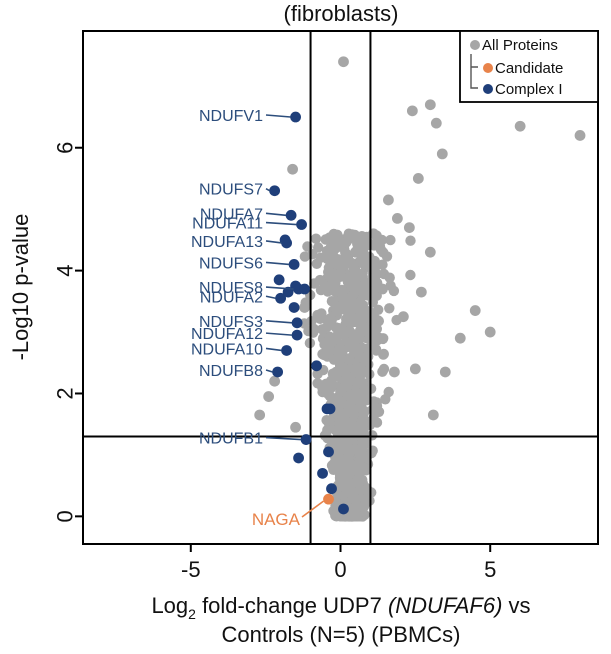  What do you see at coordinates (231, 439) in the screenshot?
I see `complex-i-label: NDUFB1` at bounding box center [231, 439].